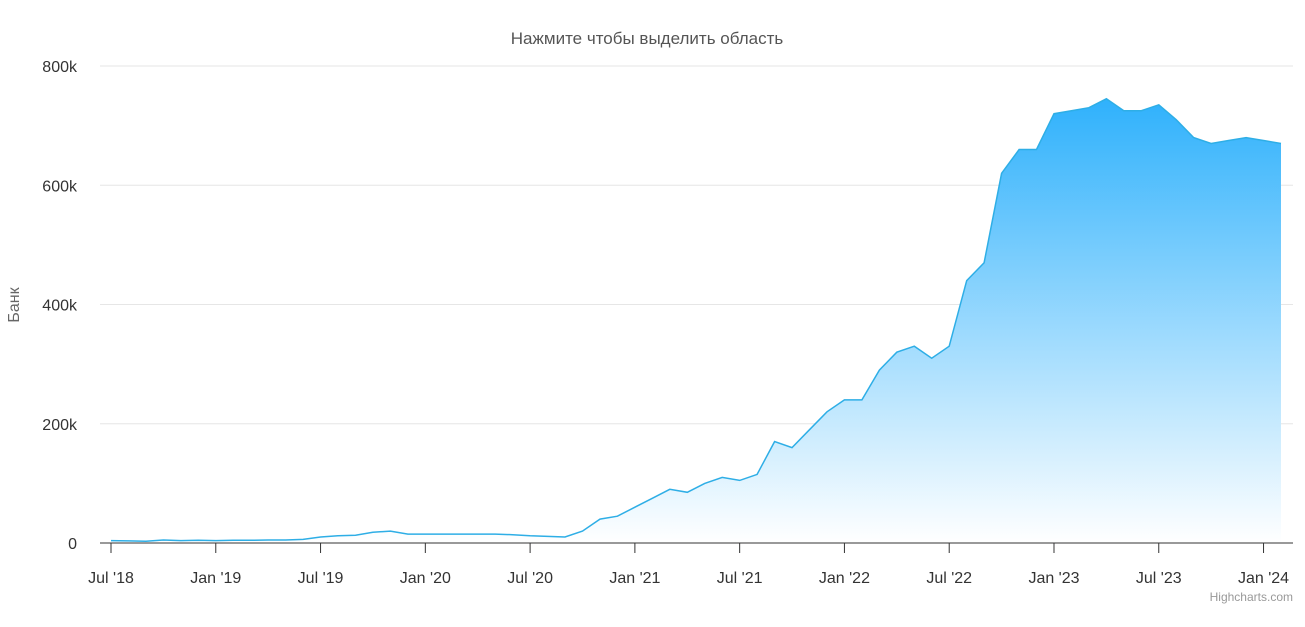  Describe the element at coordinates (14, 304) in the screenshot. I see `y-axis-label: Банк` at that location.